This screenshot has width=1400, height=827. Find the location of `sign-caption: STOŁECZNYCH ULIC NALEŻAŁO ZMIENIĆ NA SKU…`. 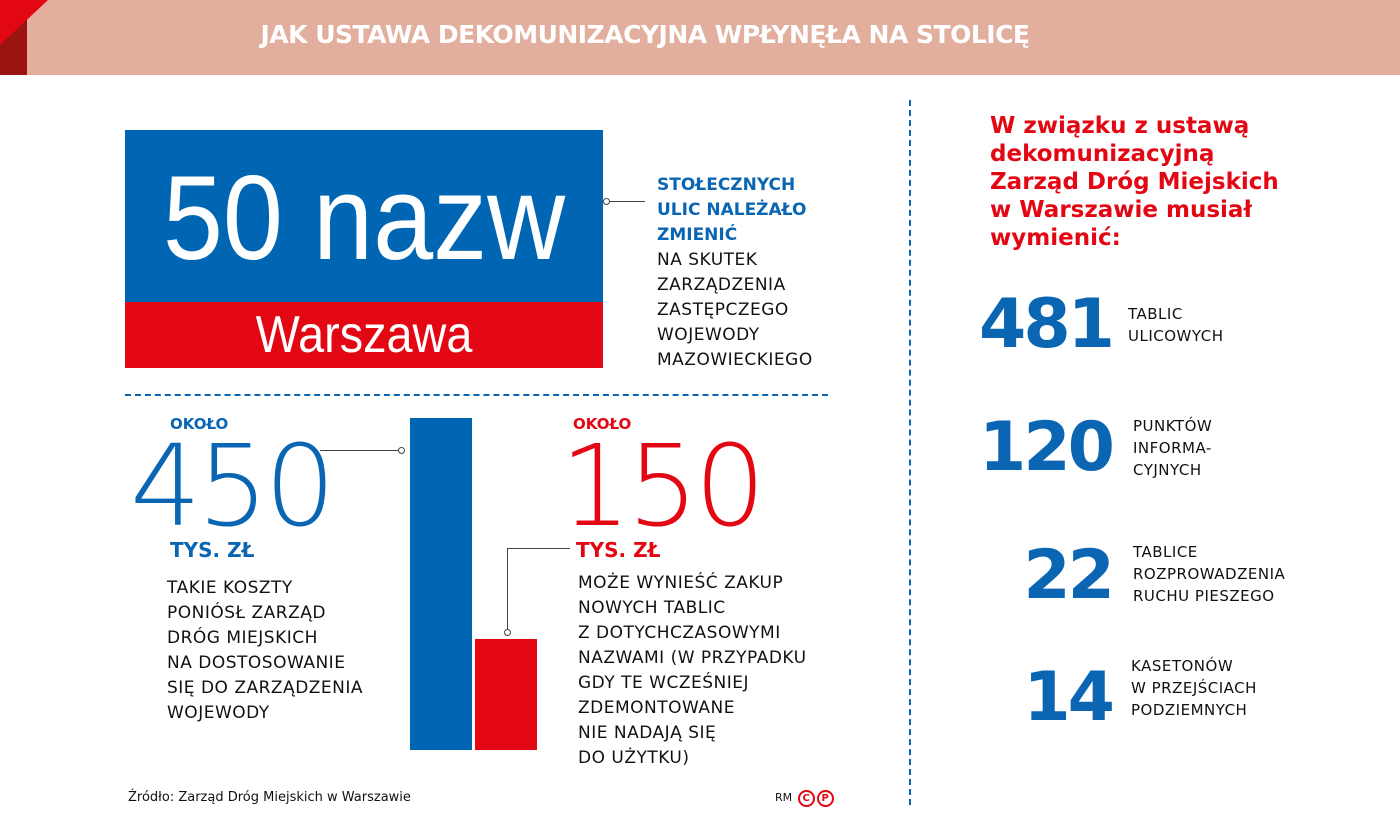

sign-caption: STOŁECZNYCH ULIC NALEŻAŁO ZMIENIĆ NA SKU… is located at coordinates (735, 273).